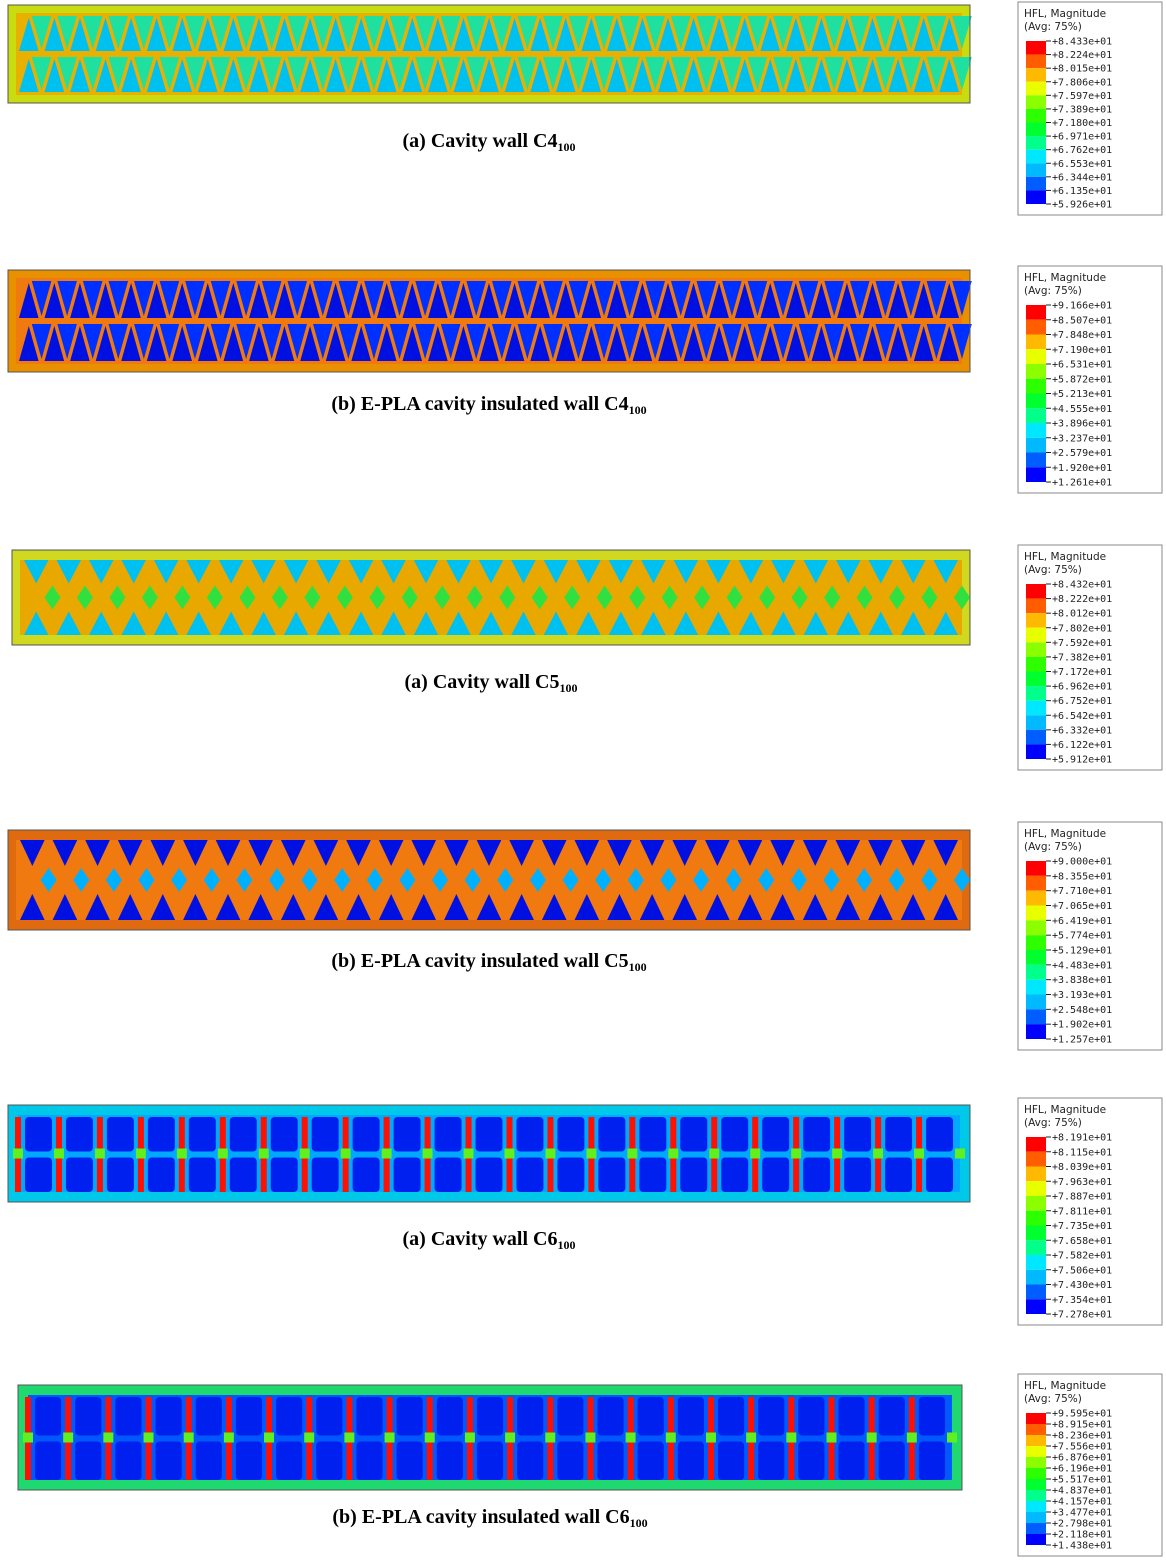 The height and width of the screenshot is (1561, 1166). Describe the element at coordinates (1082, 1010) in the screenshot. I see `legend-label: +2.548e+01` at that location.